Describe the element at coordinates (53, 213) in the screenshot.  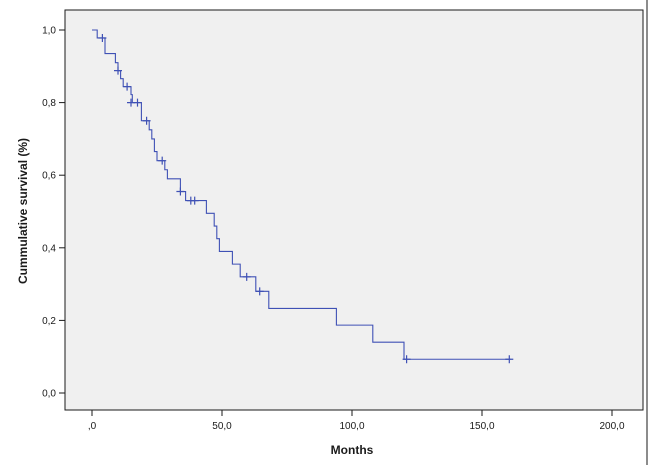
I see `y-axis: 0,0 0,2 0,4 0,6 0,8 1,0` at that location.